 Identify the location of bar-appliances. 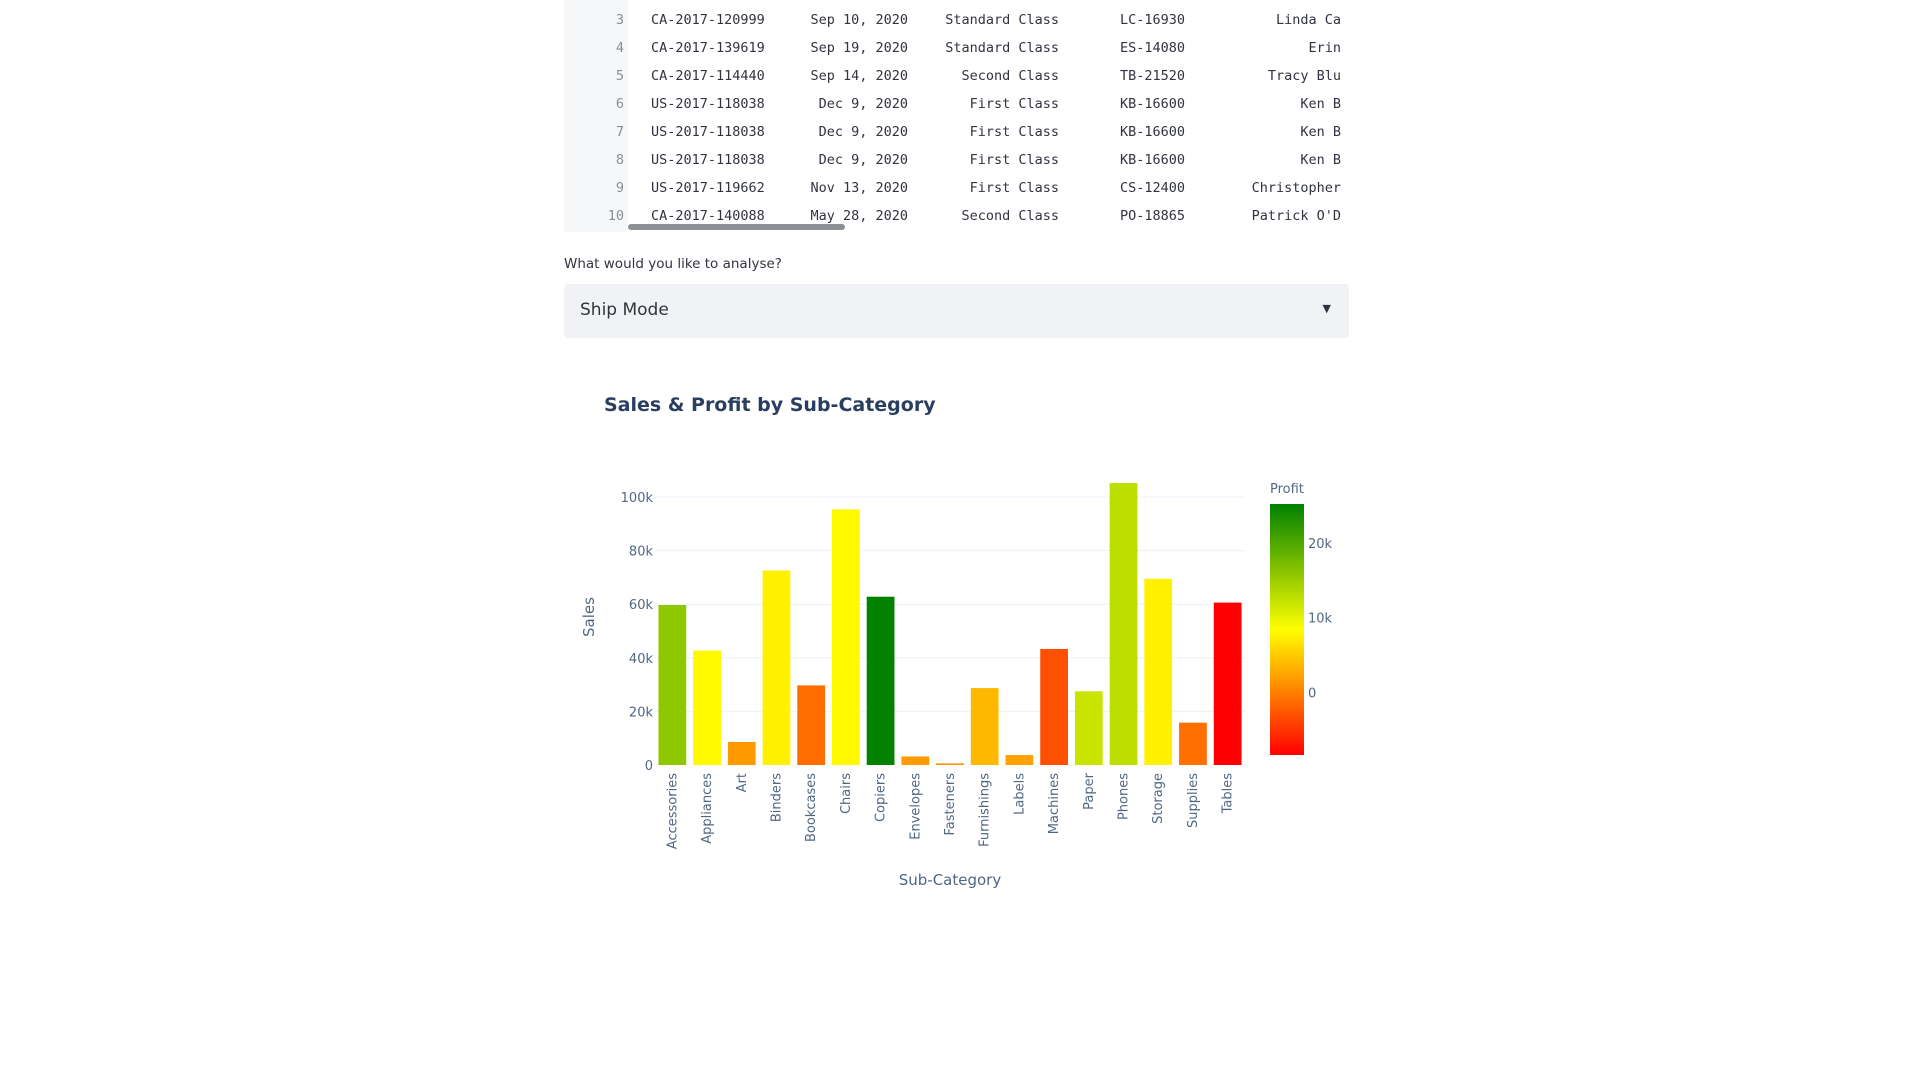
(707, 707).